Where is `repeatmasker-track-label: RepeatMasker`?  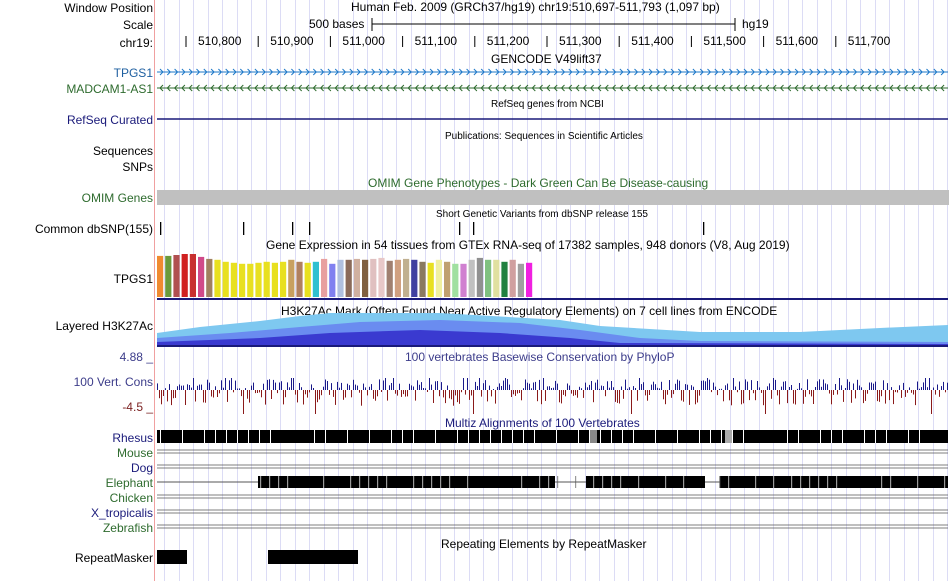 repeatmasker-track-label: RepeatMasker is located at coordinates (113, 558).